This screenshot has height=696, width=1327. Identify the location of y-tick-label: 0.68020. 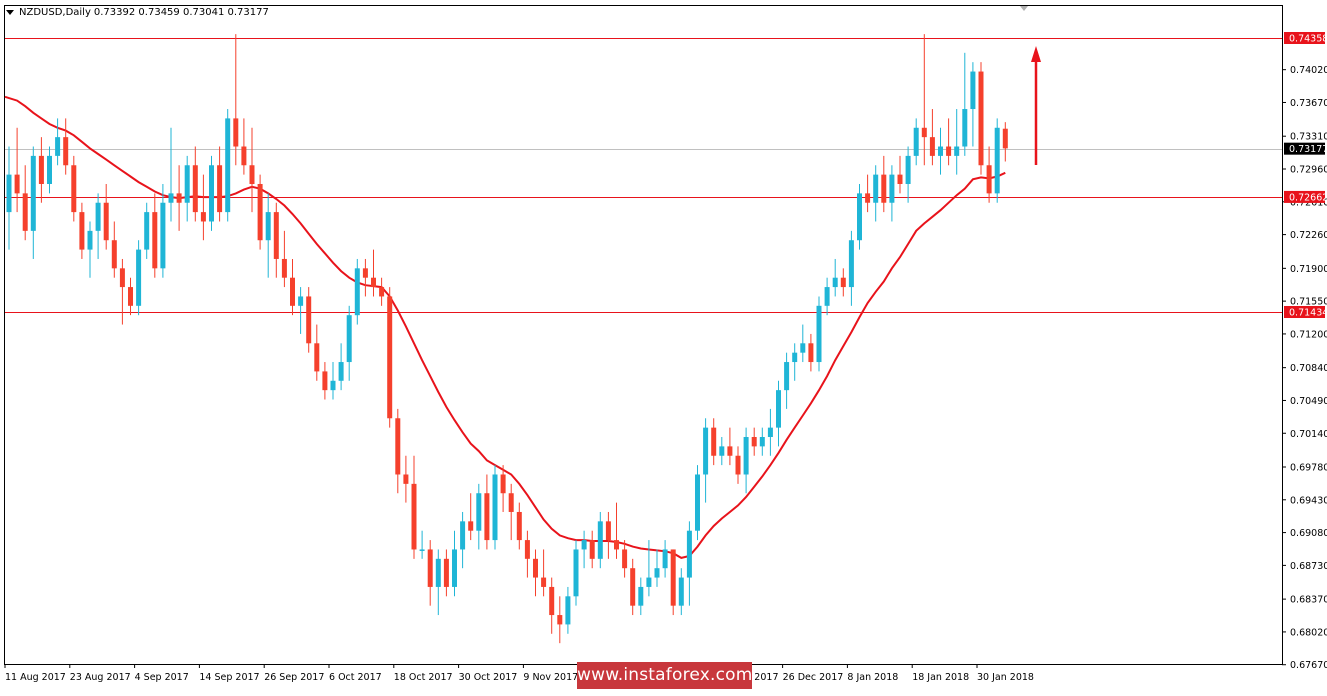
(1308, 632).